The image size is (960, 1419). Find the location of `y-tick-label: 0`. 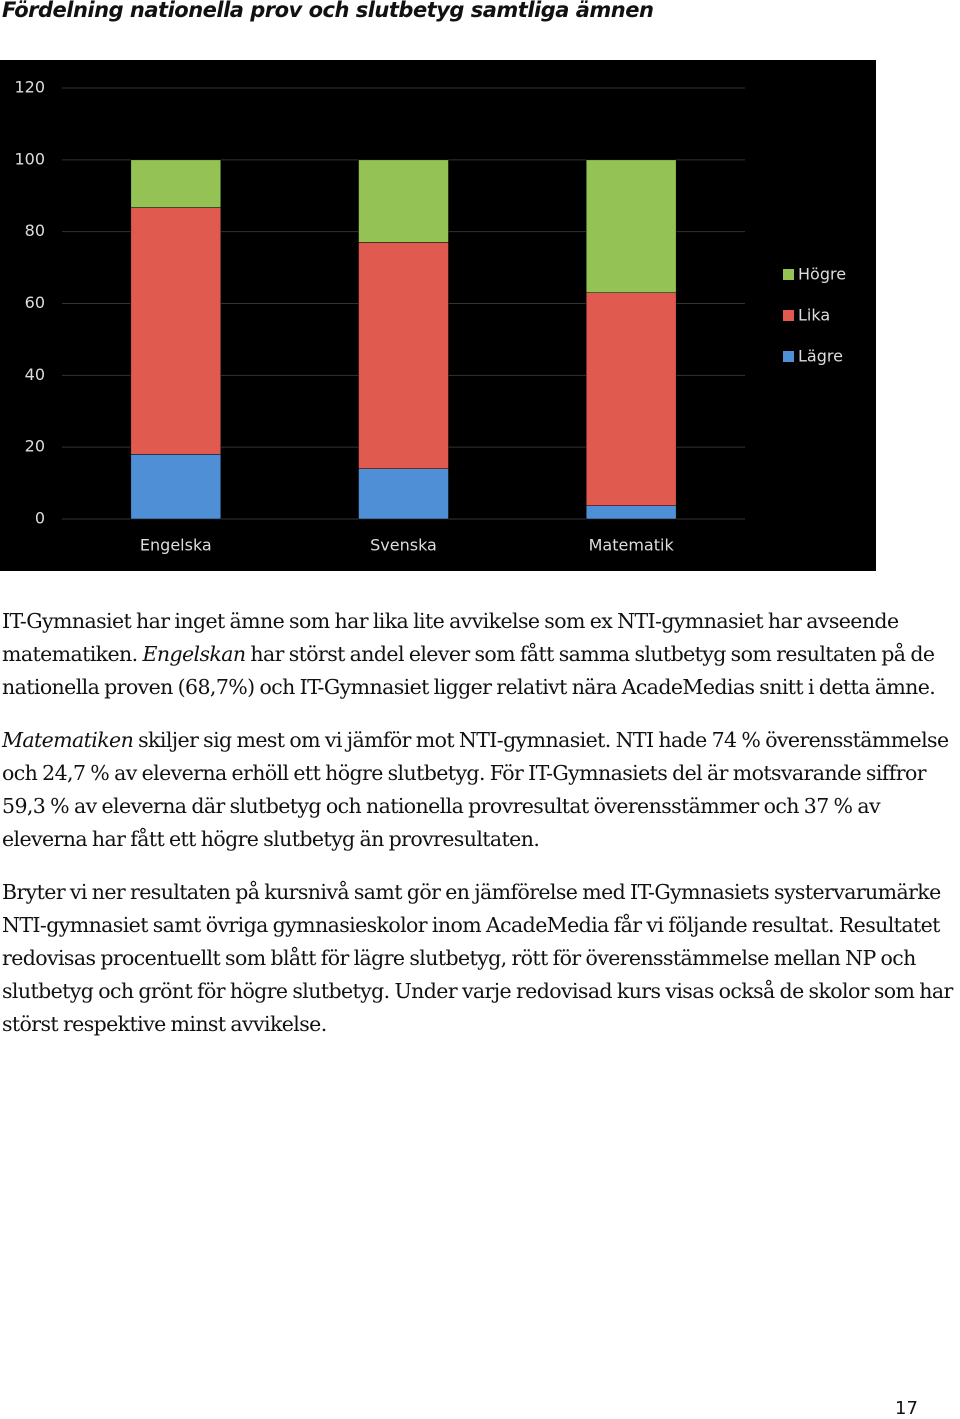

y-tick-label: 0 is located at coordinates (40, 518).